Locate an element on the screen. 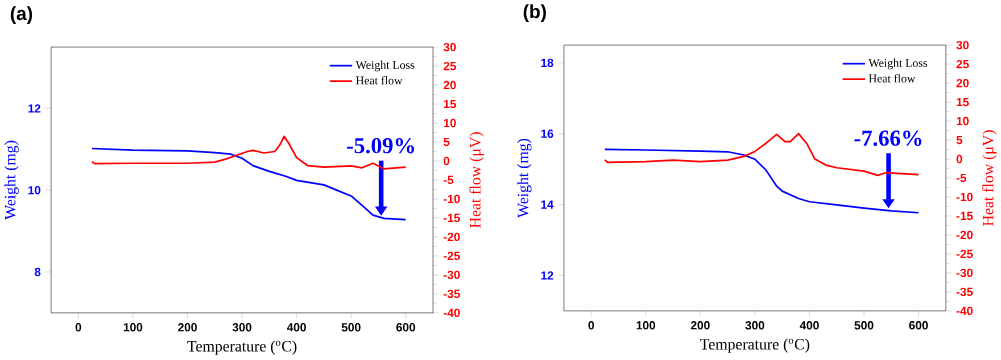 This screenshot has width=1001, height=360. y-tick-label: 18 is located at coordinates (547, 62).